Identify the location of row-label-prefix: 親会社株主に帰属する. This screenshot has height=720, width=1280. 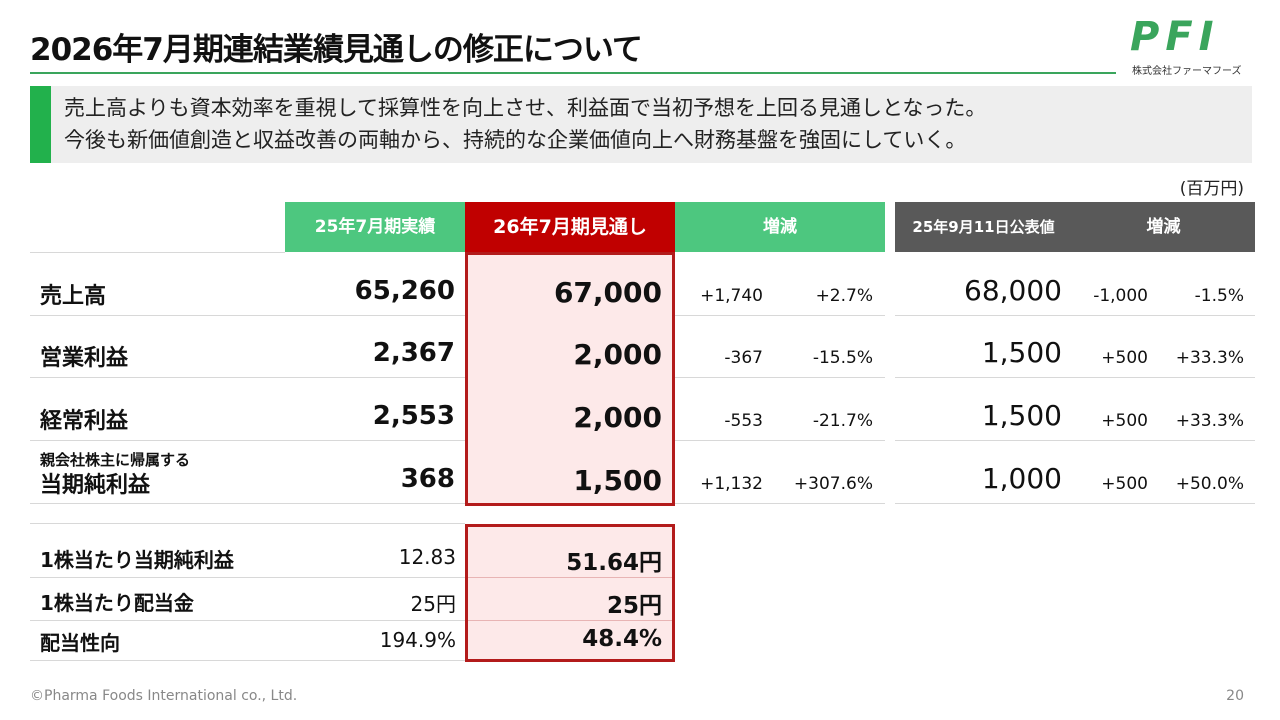
(115, 460).